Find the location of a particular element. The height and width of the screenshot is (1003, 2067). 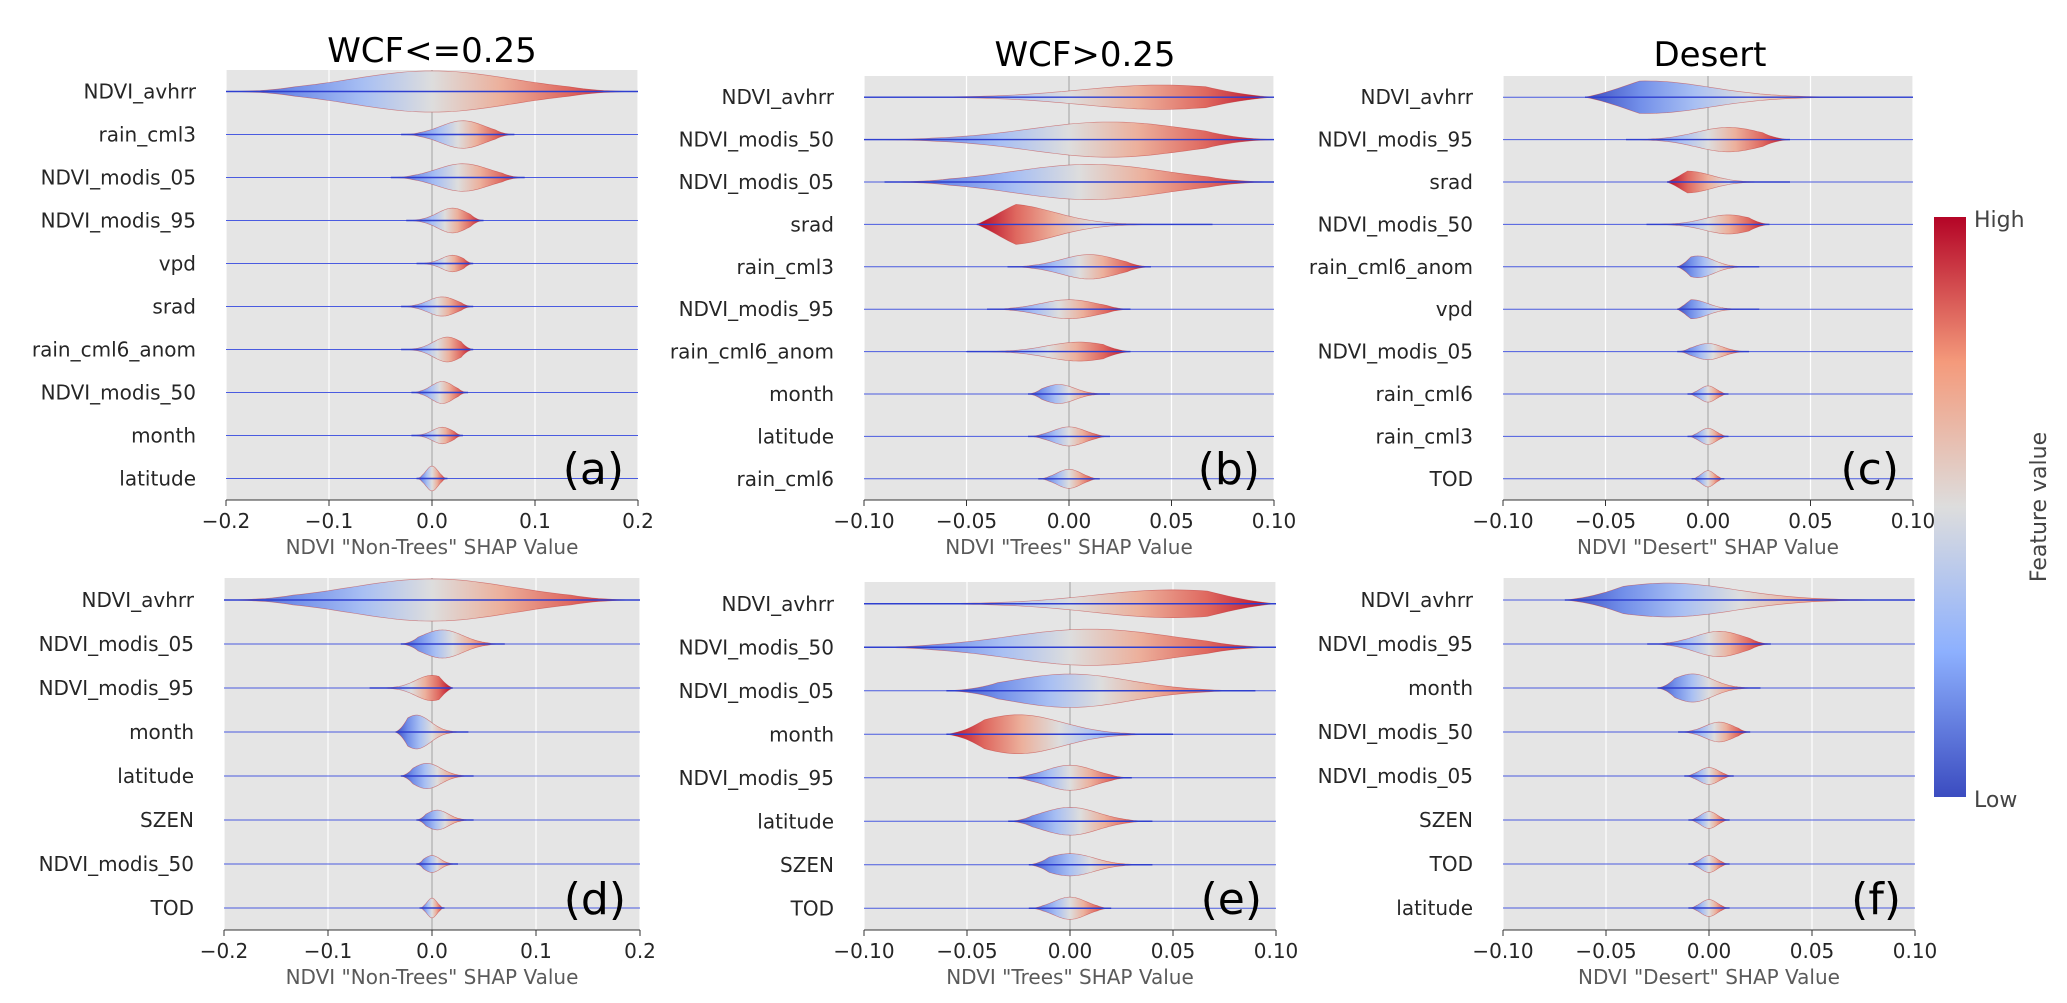

panel-label: (f) is located at coordinates (1876, 899).